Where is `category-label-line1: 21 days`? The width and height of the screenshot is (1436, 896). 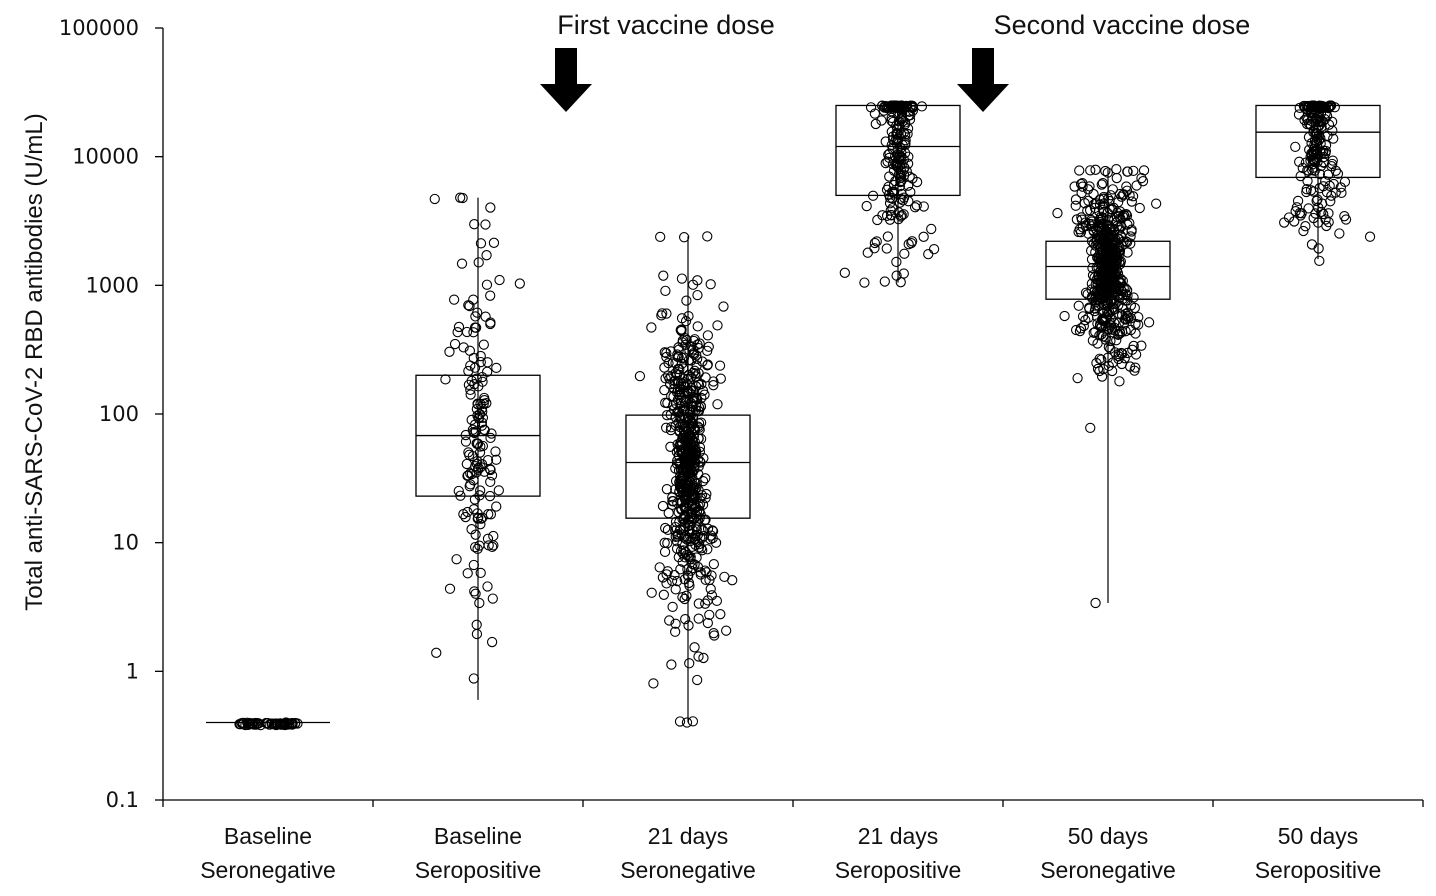
category-label-line1: 21 days is located at coordinates (688, 836).